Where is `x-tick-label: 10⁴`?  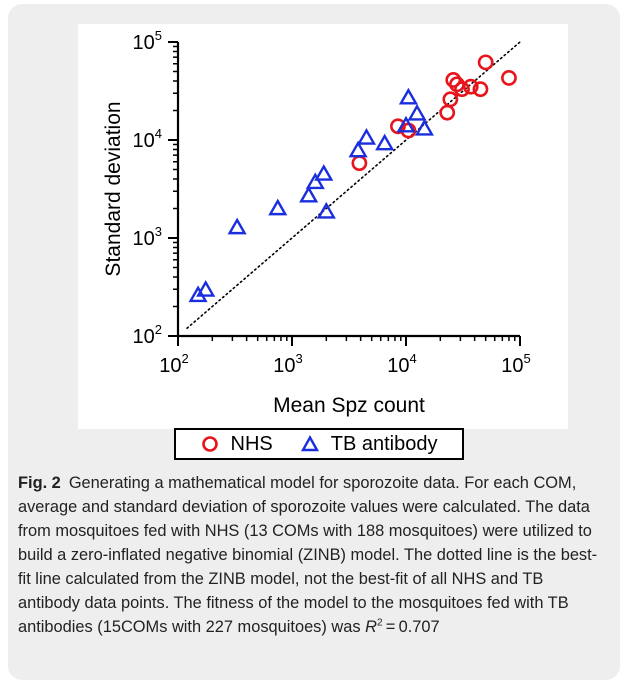 x-tick-label: 10⁴ is located at coordinates (401, 364).